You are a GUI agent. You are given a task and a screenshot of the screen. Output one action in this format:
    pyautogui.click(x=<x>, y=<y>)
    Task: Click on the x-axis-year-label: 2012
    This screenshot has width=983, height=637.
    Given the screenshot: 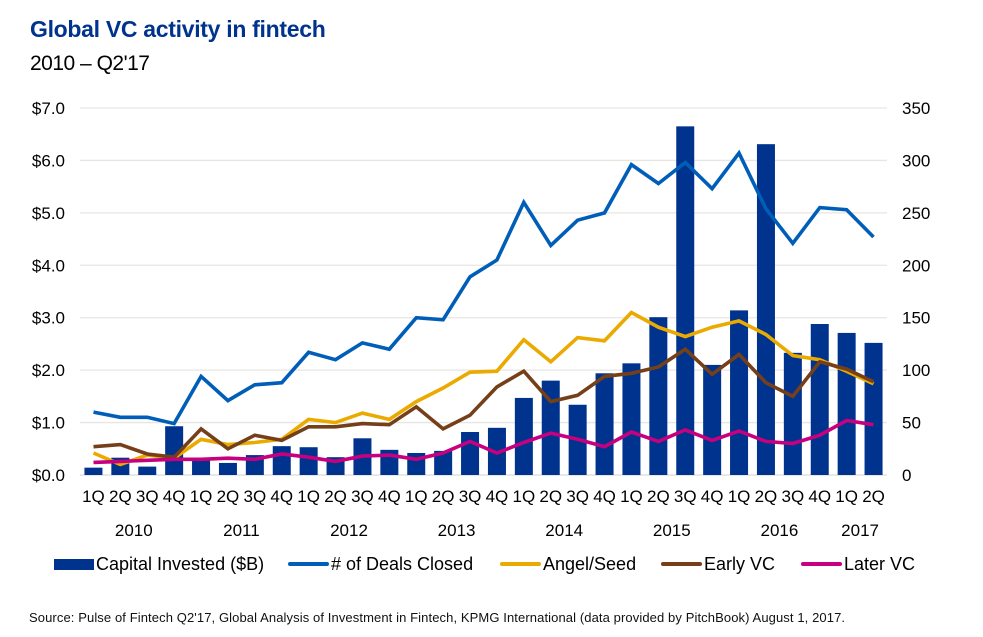 What is the action you would take?
    pyautogui.click(x=349, y=530)
    